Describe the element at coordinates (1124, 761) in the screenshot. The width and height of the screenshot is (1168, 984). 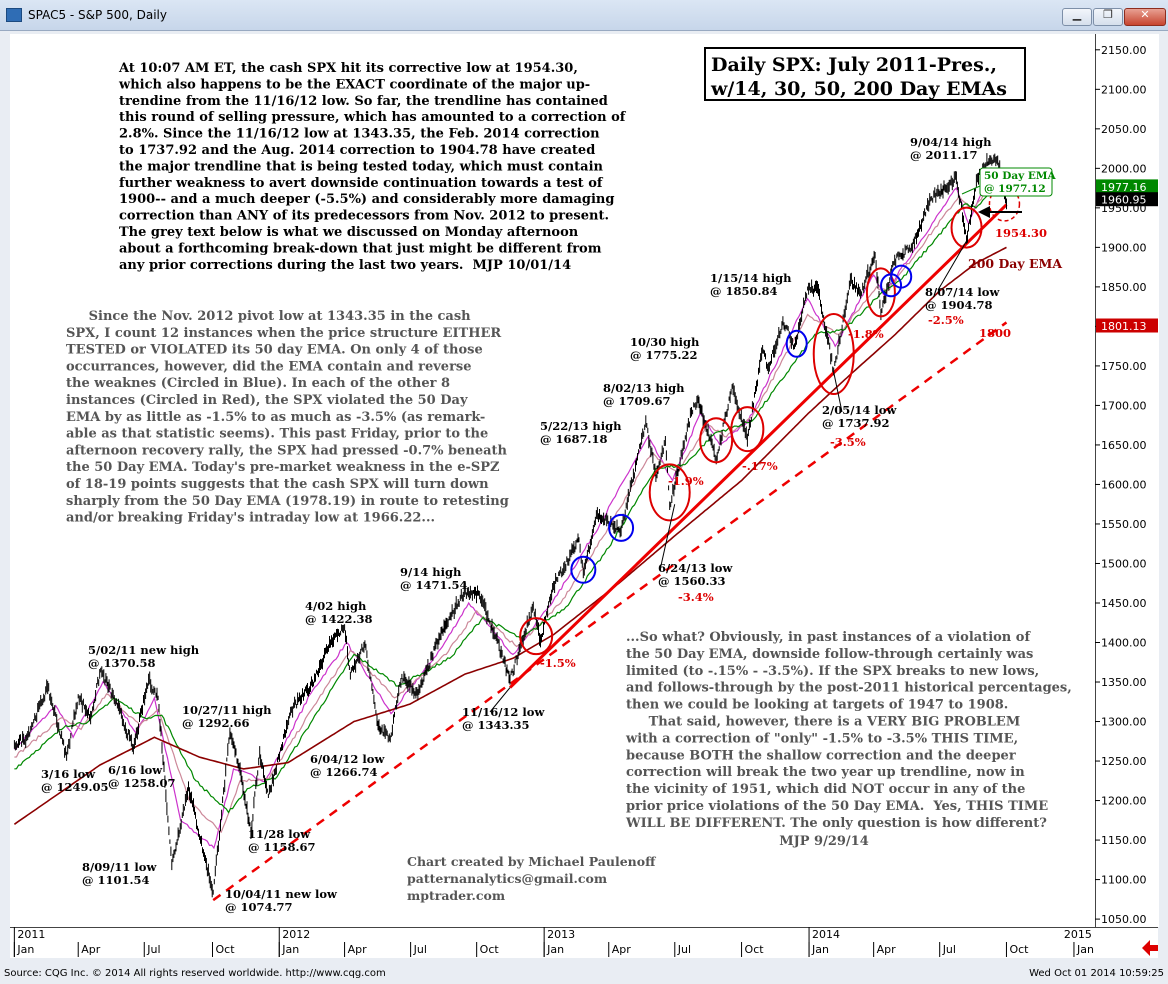
I see `y-tick-label: 1250.00` at that location.